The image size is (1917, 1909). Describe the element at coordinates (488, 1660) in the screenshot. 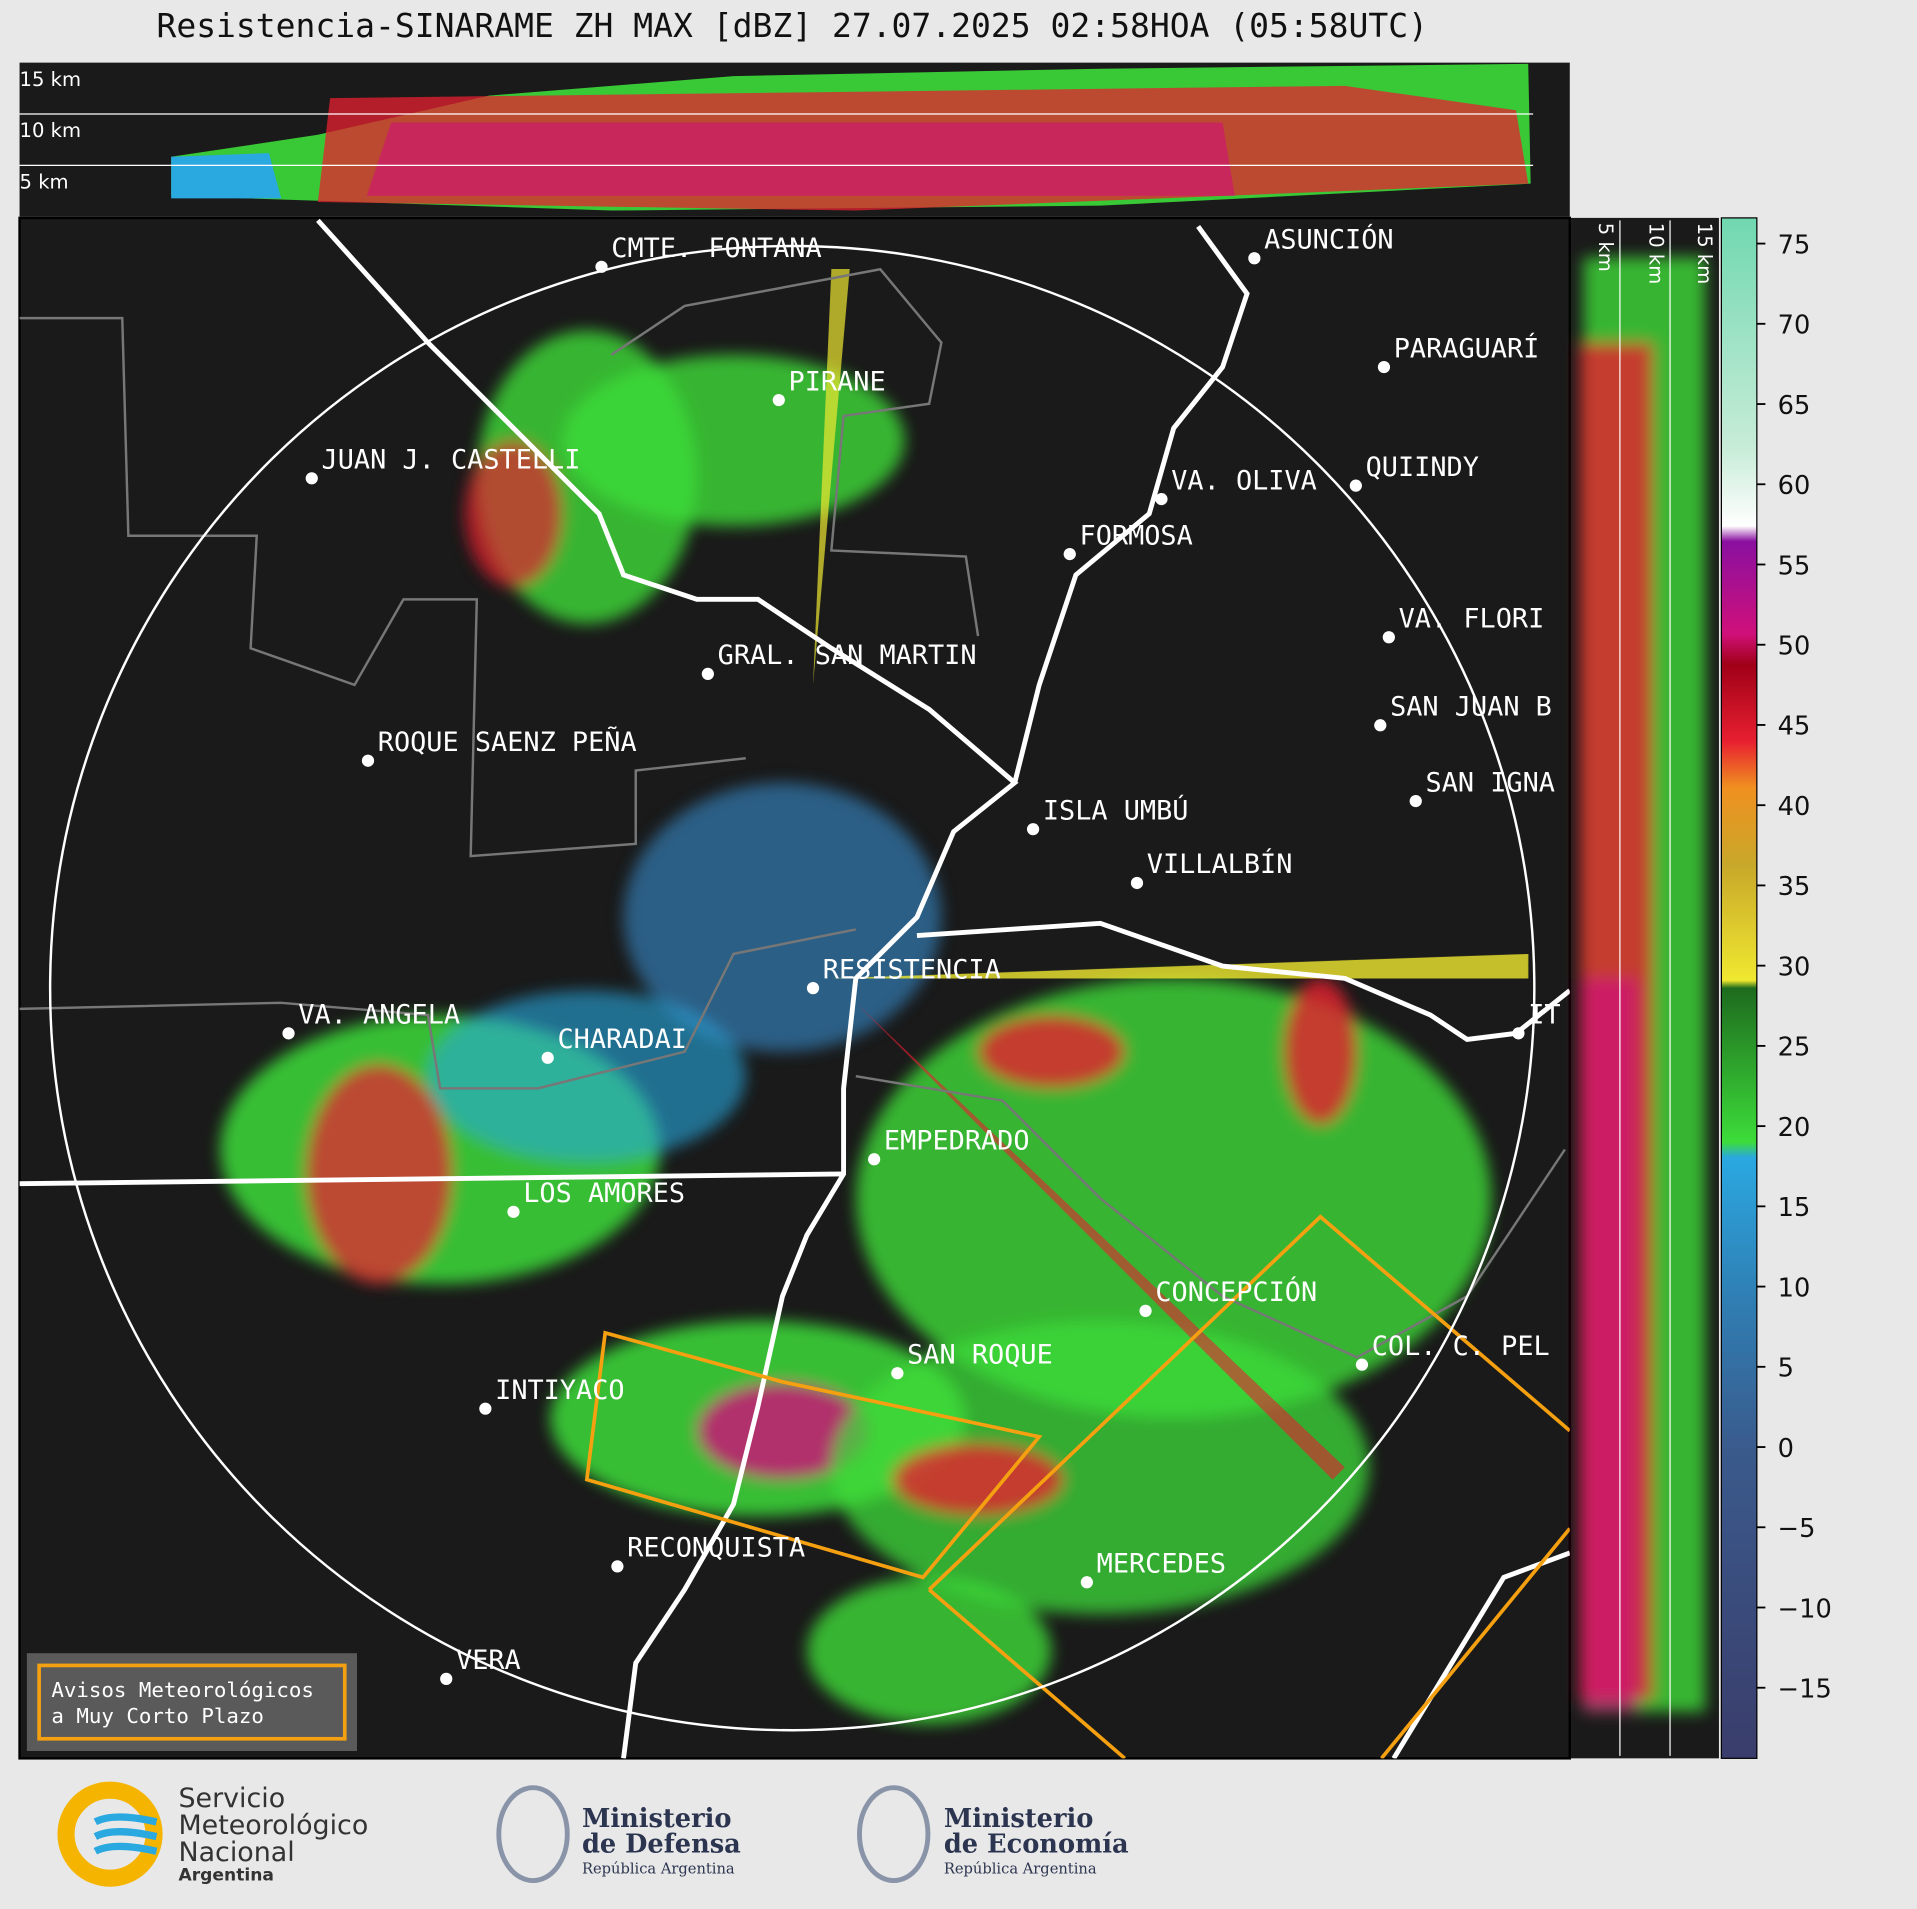

I see `city-label: VERA` at that location.